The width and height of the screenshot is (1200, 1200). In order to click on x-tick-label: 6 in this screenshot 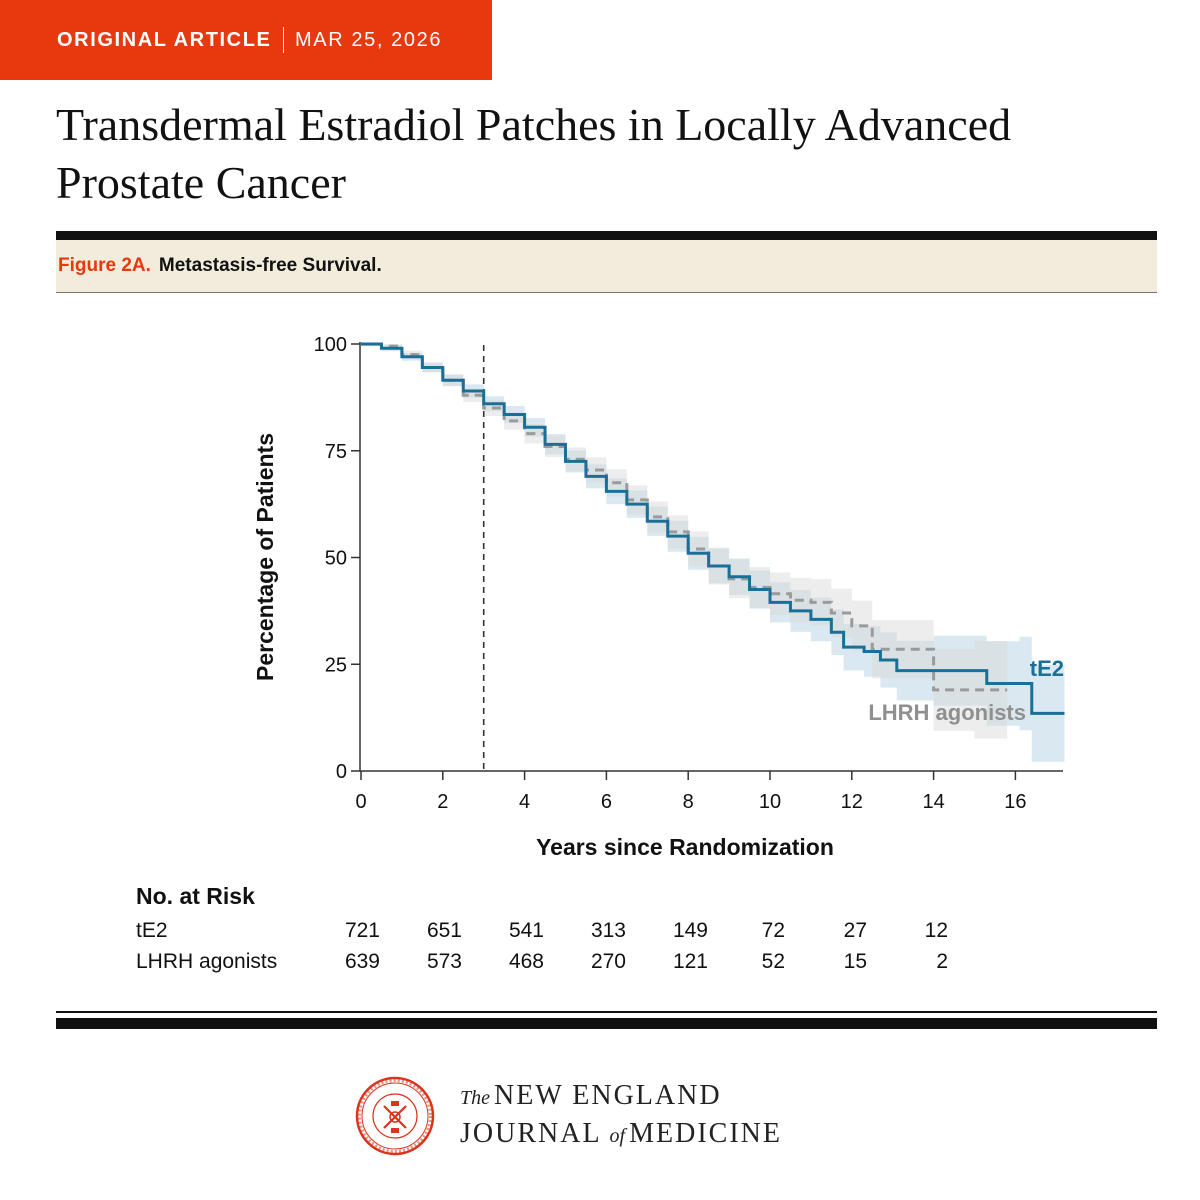, I will do `click(606, 802)`.